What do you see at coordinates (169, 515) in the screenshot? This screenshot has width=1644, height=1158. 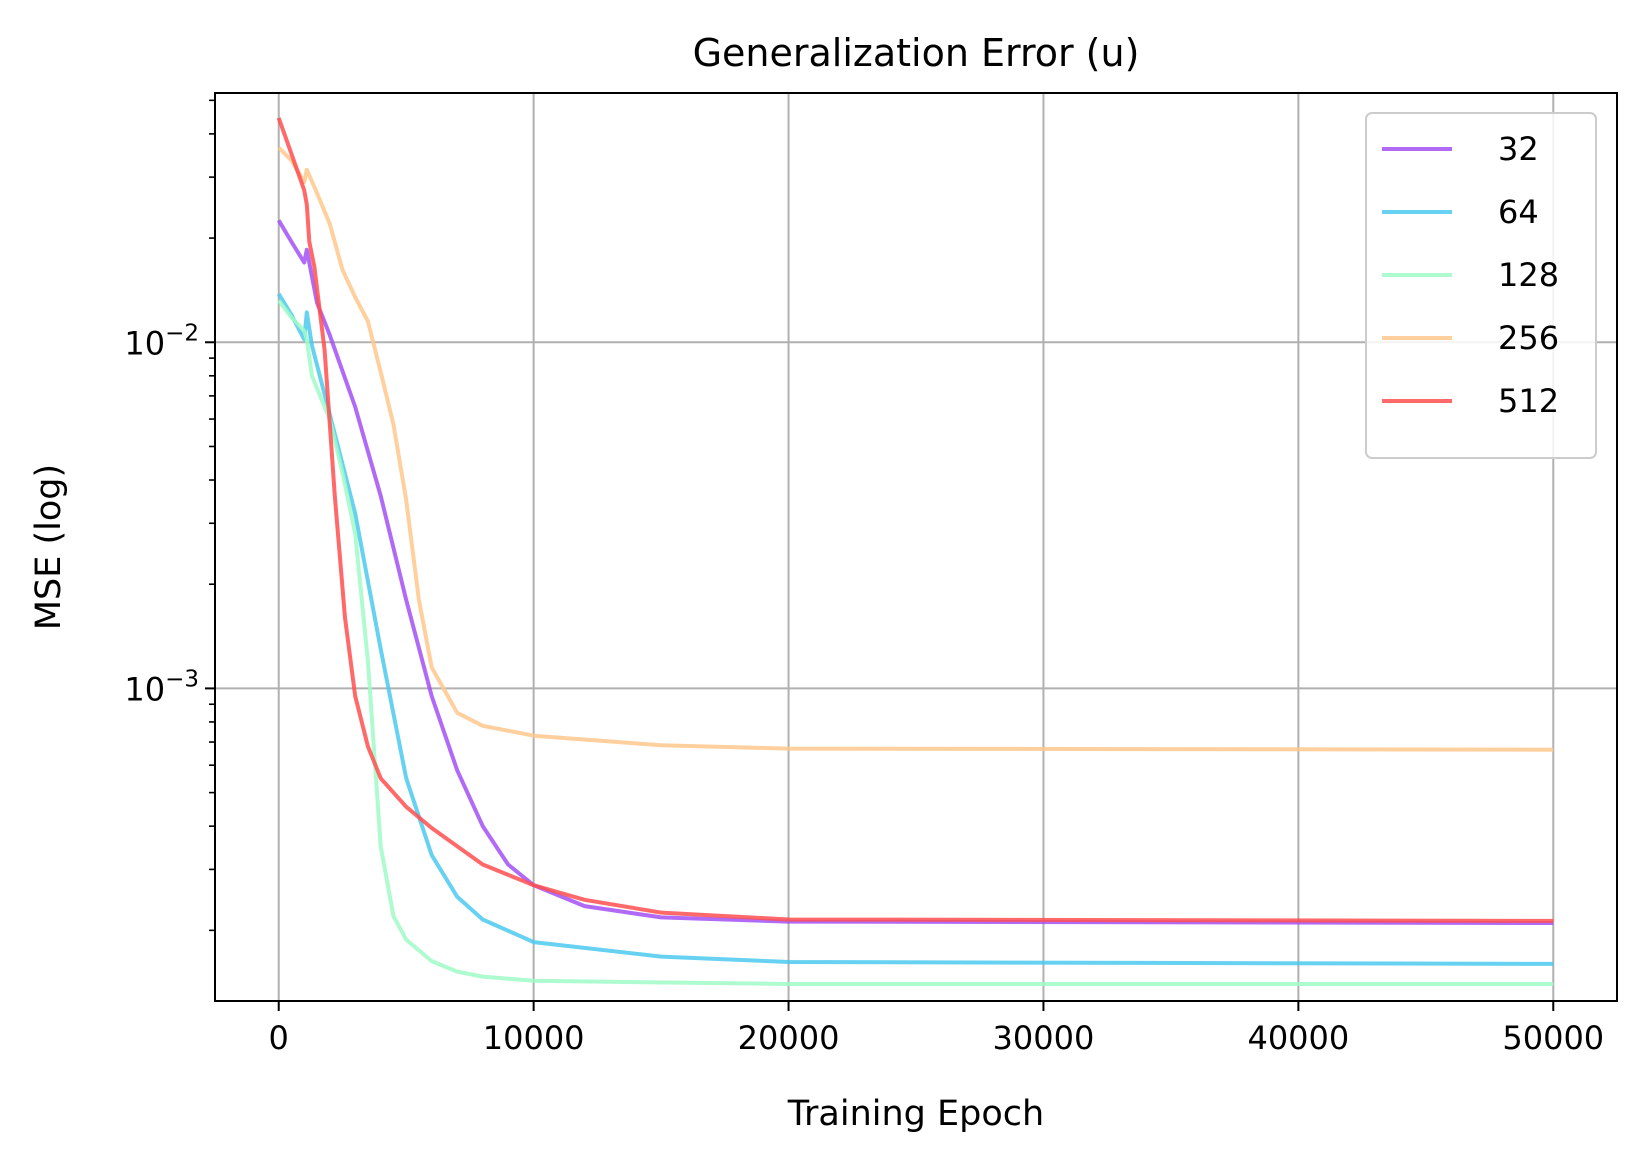 I see `y-axis: 10⁻³ 10⁻²` at bounding box center [169, 515].